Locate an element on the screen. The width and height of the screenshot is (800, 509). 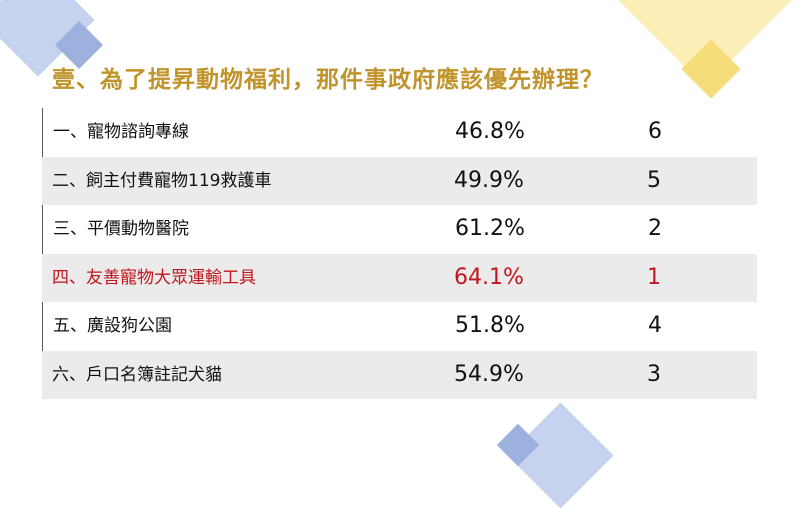
row-rank: 5 is located at coordinates (654, 180).